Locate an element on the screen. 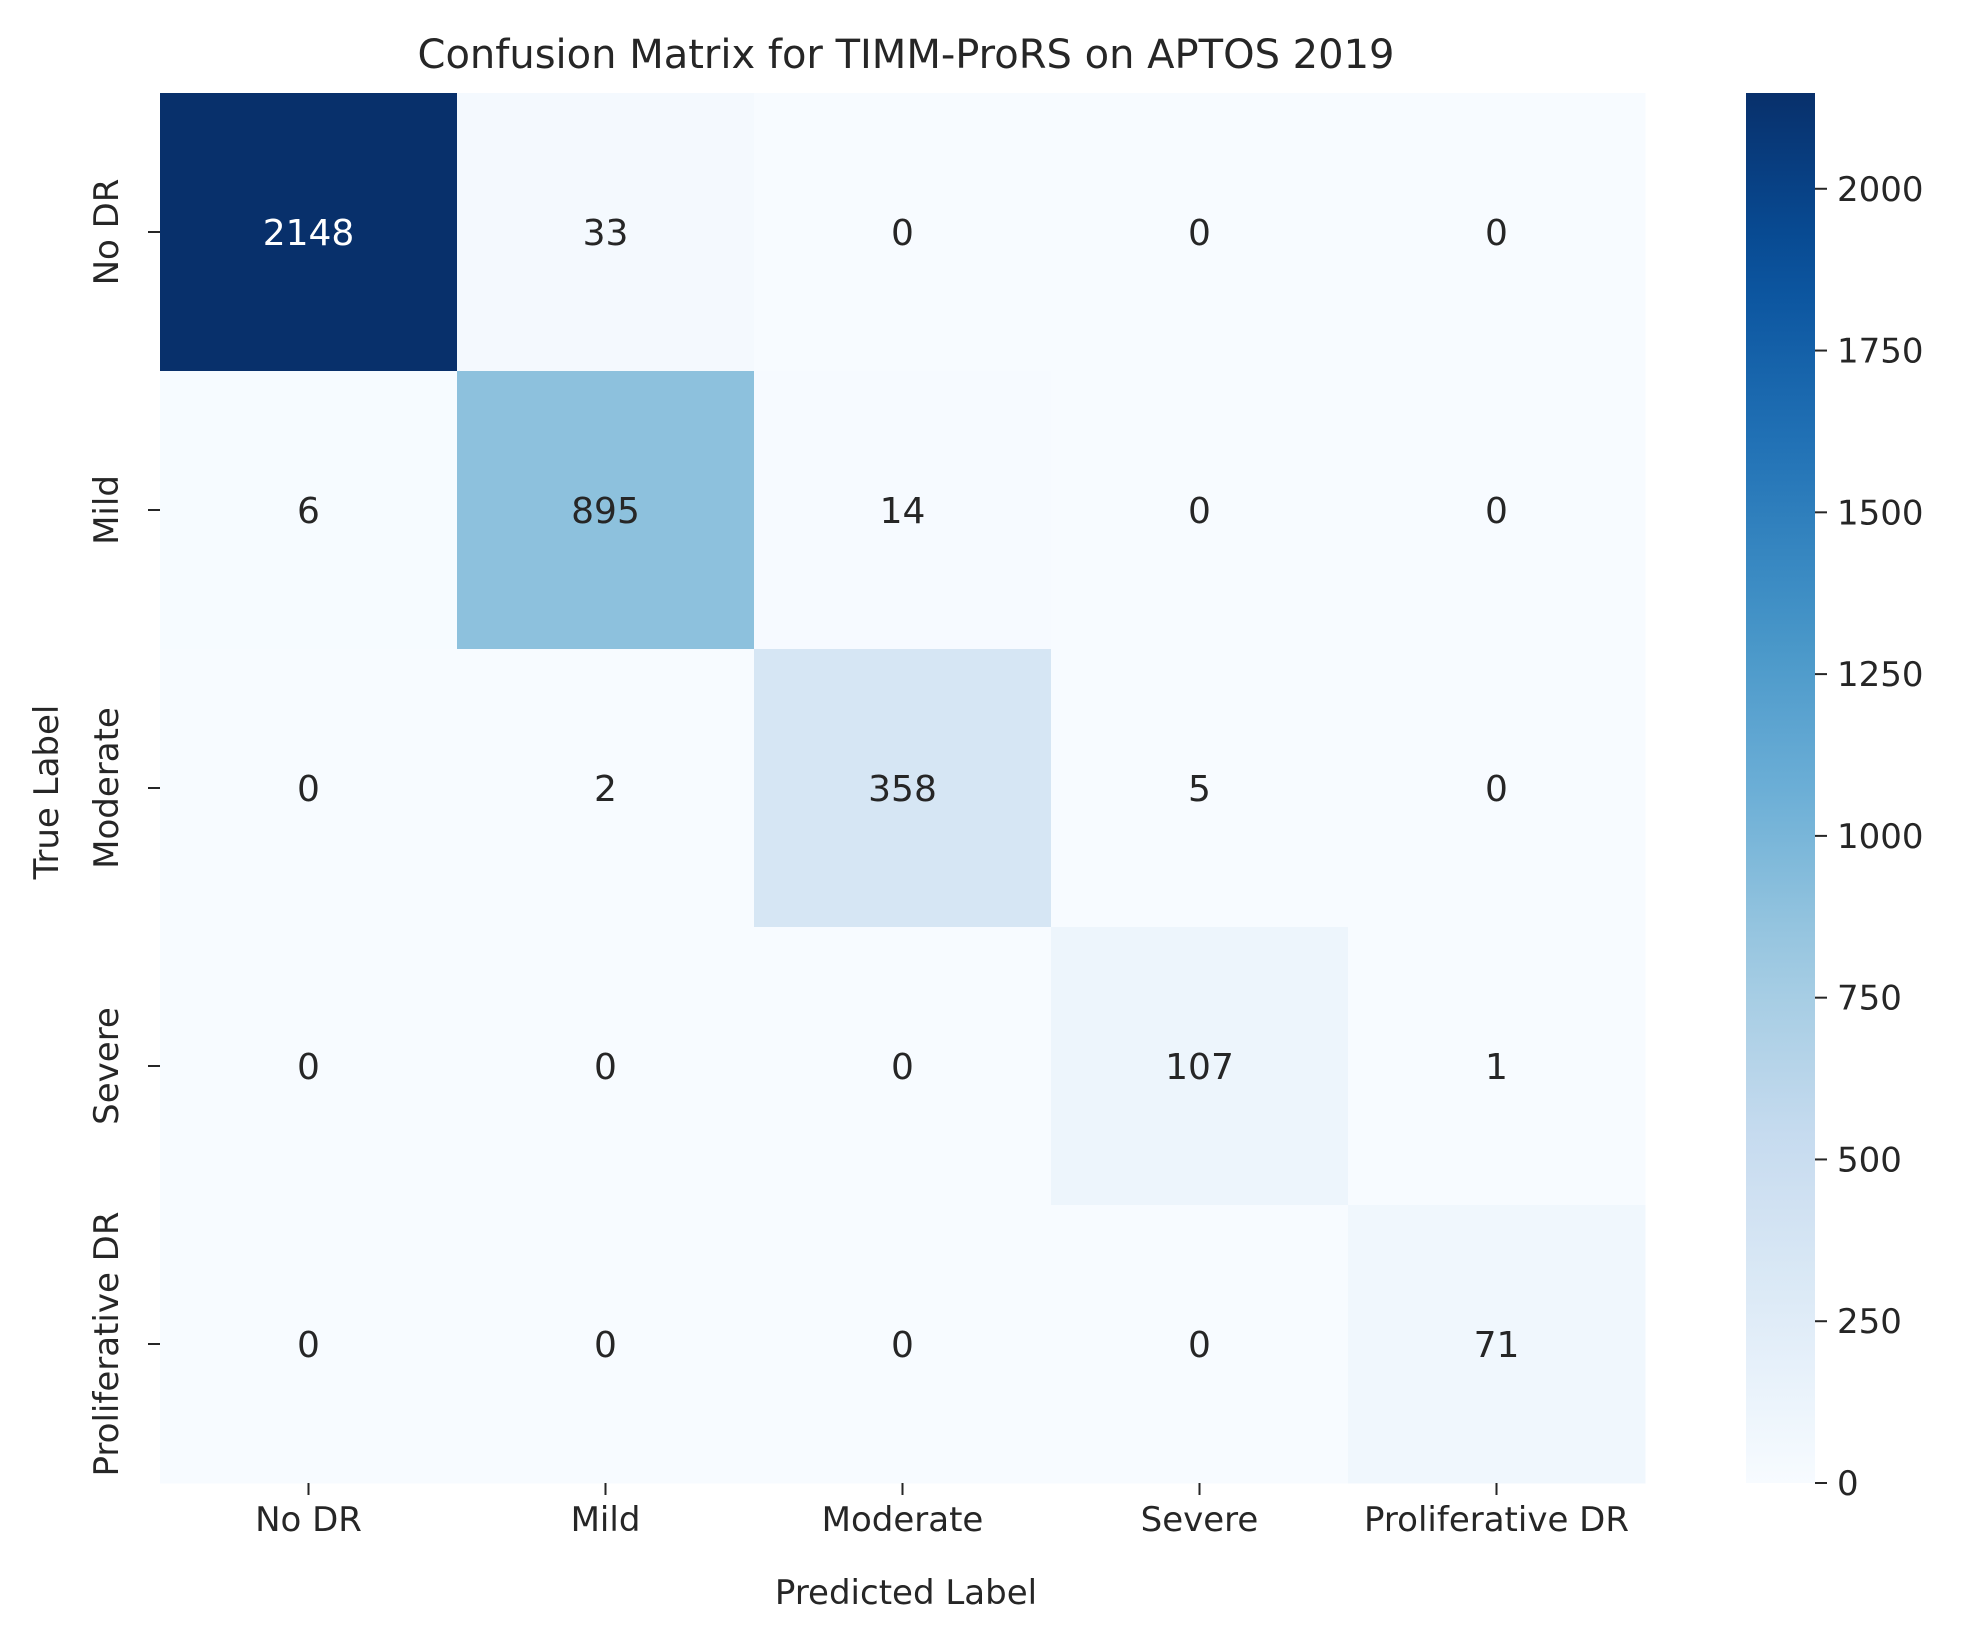  cell-value-label: 2148 is located at coordinates (309, 233).